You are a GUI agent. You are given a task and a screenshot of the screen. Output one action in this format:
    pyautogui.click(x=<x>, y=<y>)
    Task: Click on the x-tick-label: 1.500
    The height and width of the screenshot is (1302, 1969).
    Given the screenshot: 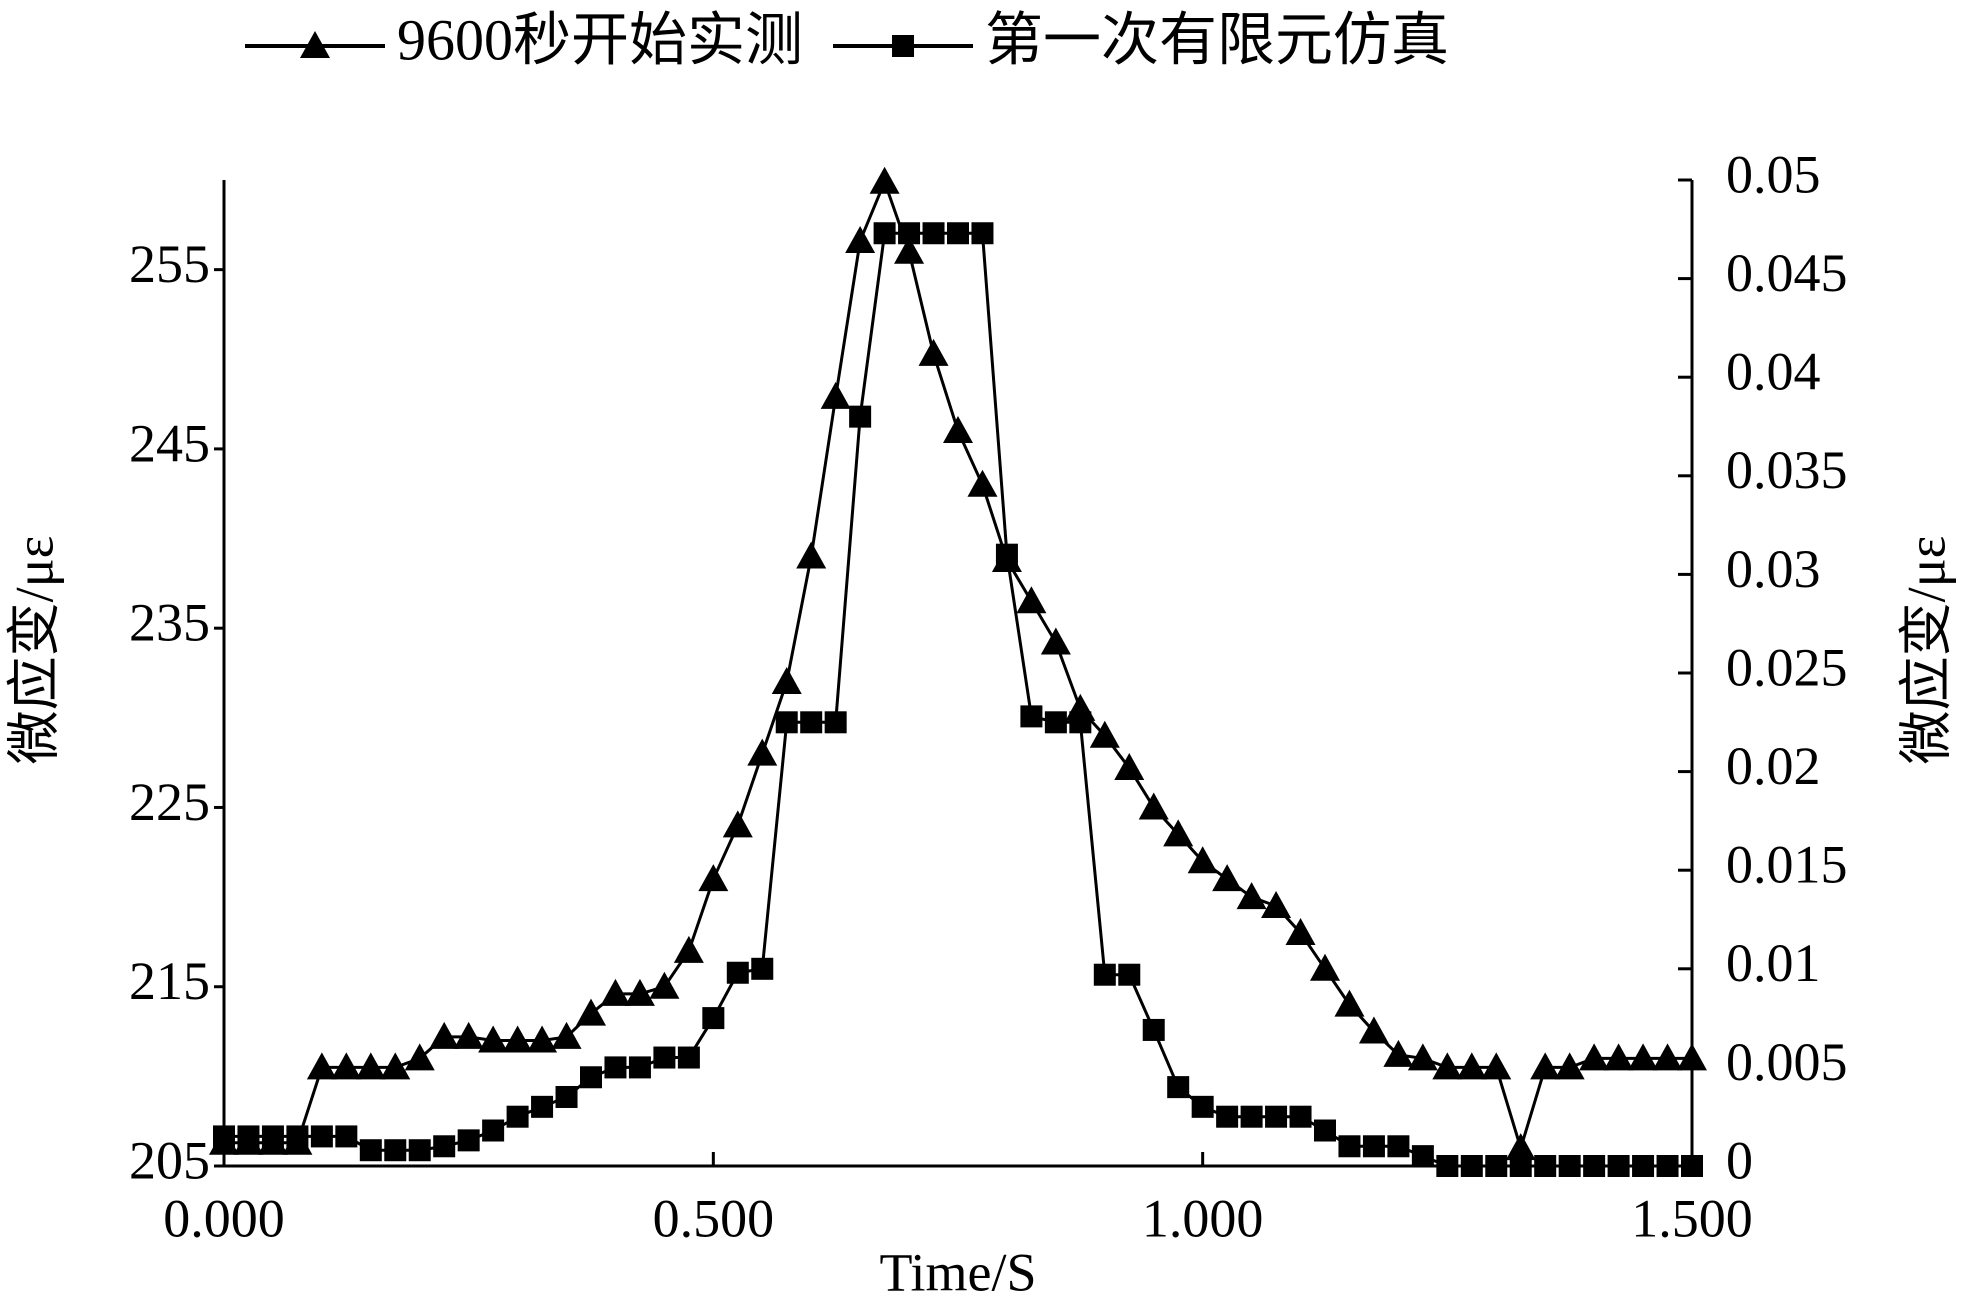 What is the action you would take?
    pyautogui.click(x=1692, y=1218)
    